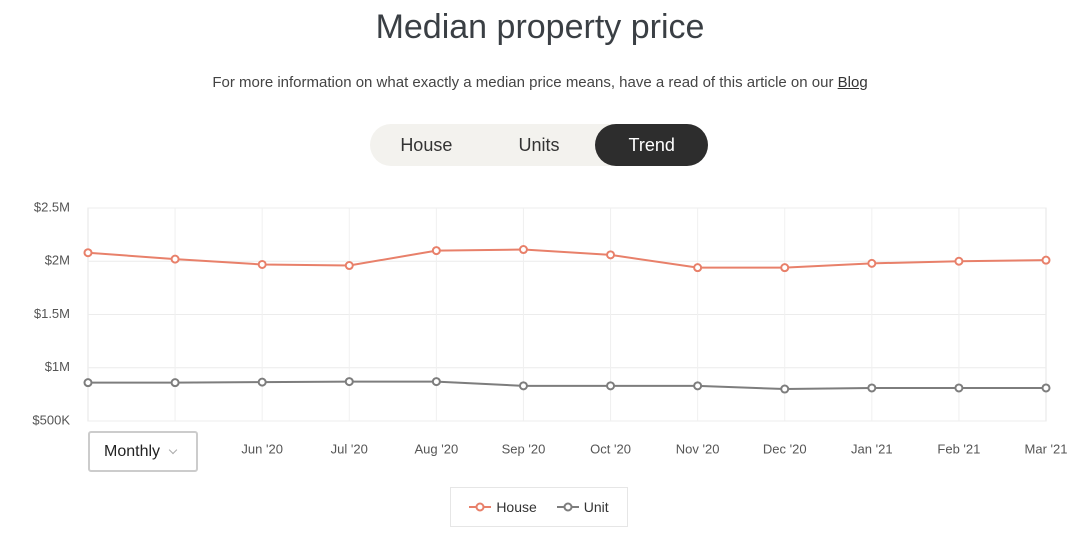 Image resolution: width=1080 pixels, height=537 pixels. What do you see at coordinates (1046, 448) in the screenshot?
I see `x-tick-label: Mar '21` at bounding box center [1046, 448].